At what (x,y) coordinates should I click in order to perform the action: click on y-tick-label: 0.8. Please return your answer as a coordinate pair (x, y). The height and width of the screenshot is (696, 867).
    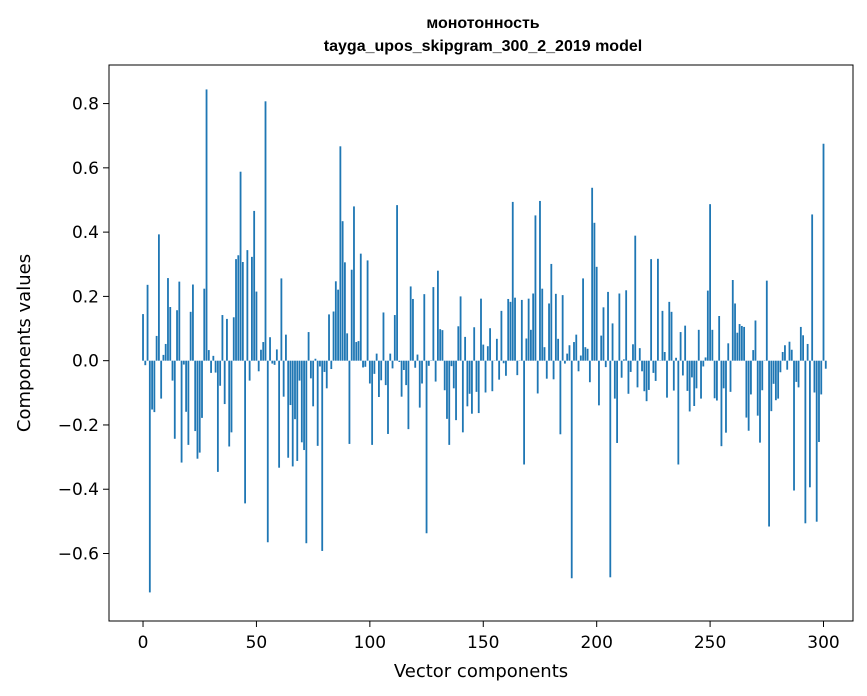
    Looking at the image, I should click on (85, 105).